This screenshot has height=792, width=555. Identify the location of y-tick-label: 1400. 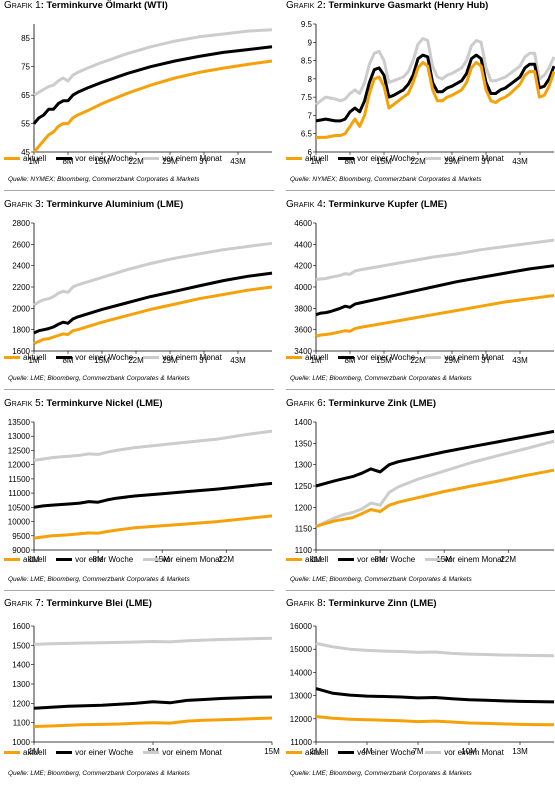
(21, 665).